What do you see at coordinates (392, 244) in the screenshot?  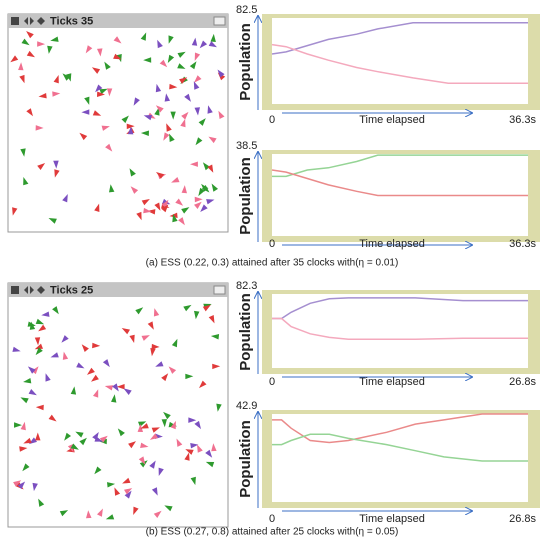 I see `x-axis-label: Time elapsed` at bounding box center [392, 244].